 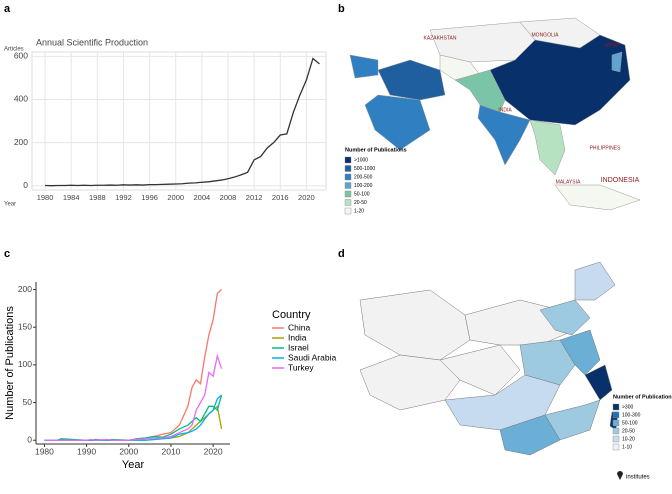 What do you see at coordinates (638, 478) in the screenshot?
I see `marker-label: institutes` at bounding box center [638, 478].